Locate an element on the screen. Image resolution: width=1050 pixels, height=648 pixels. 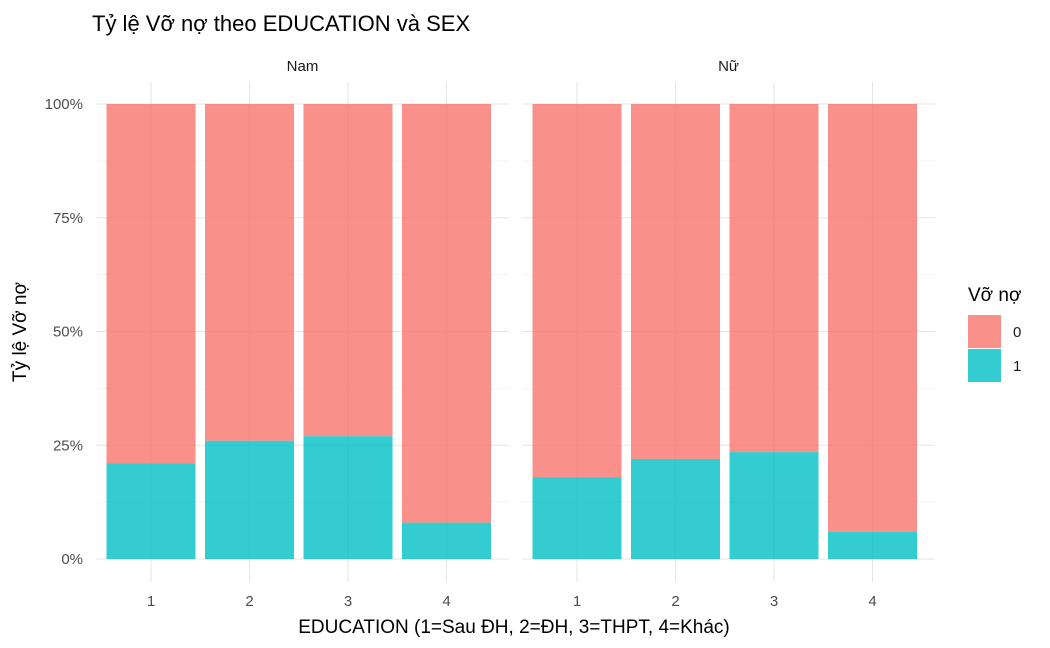
y-axis: 0% 25% 50% 75% 100% is located at coordinates (64, 332).